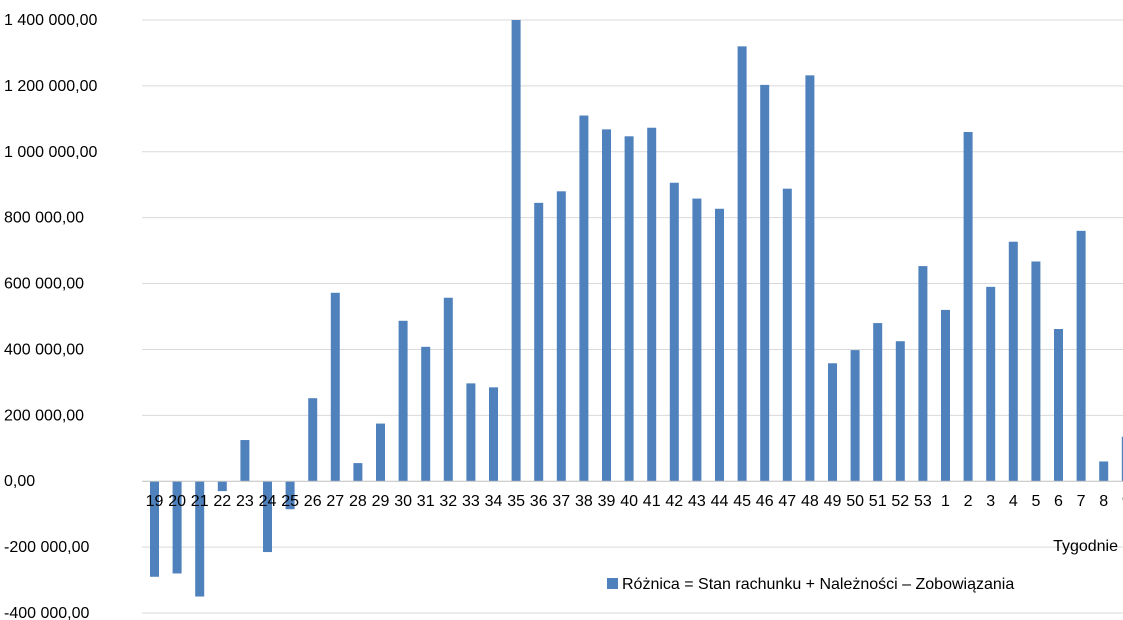 Image resolution: width=1123 pixels, height=620 pixels. I want to click on x-tick-label: 2, so click(968, 501).